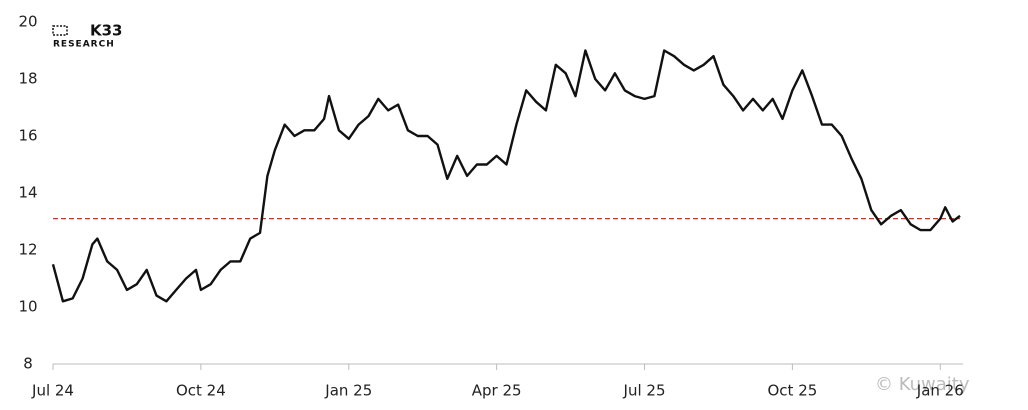  I want to click on logo-subtext: RESEARCH, so click(84, 45).